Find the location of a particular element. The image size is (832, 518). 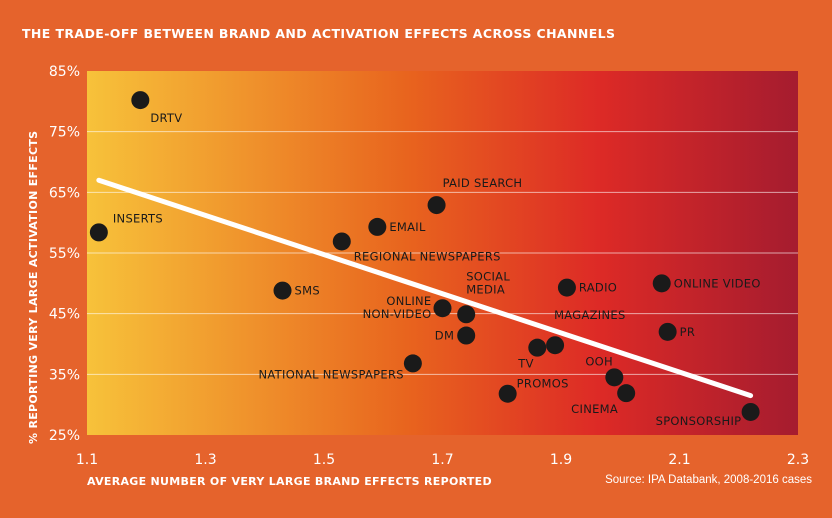

y-tick-label: 55% is located at coordinates (64, 254).